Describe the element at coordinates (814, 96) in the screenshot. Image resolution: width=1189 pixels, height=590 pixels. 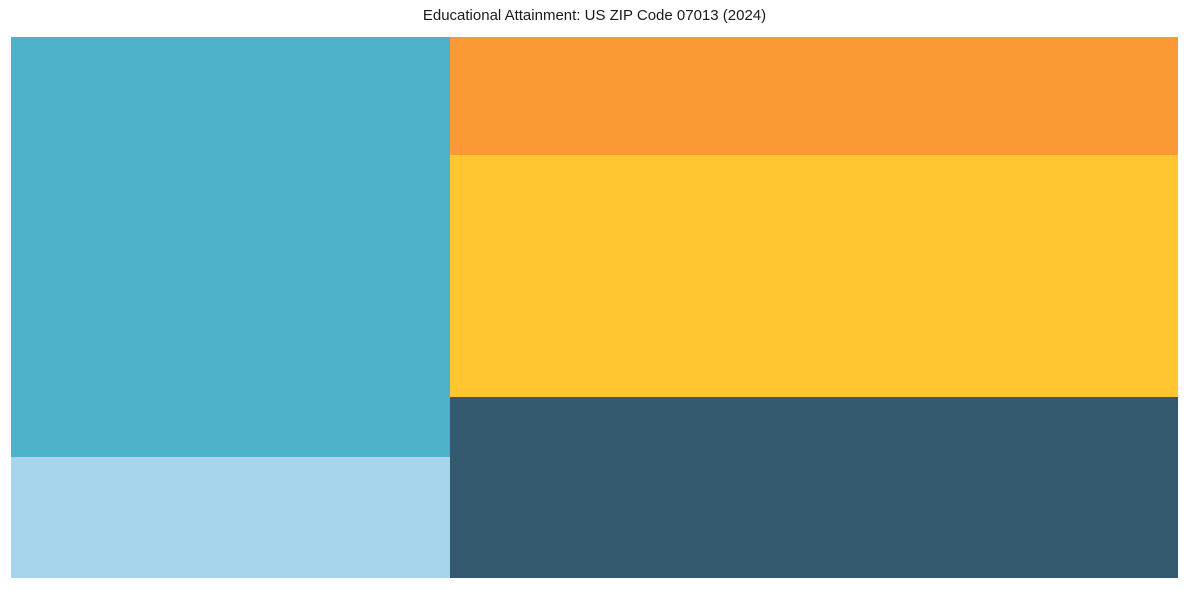
I see `treemap-tile-graduate-or-professional-degree: Graduate or professional degree` at that location.